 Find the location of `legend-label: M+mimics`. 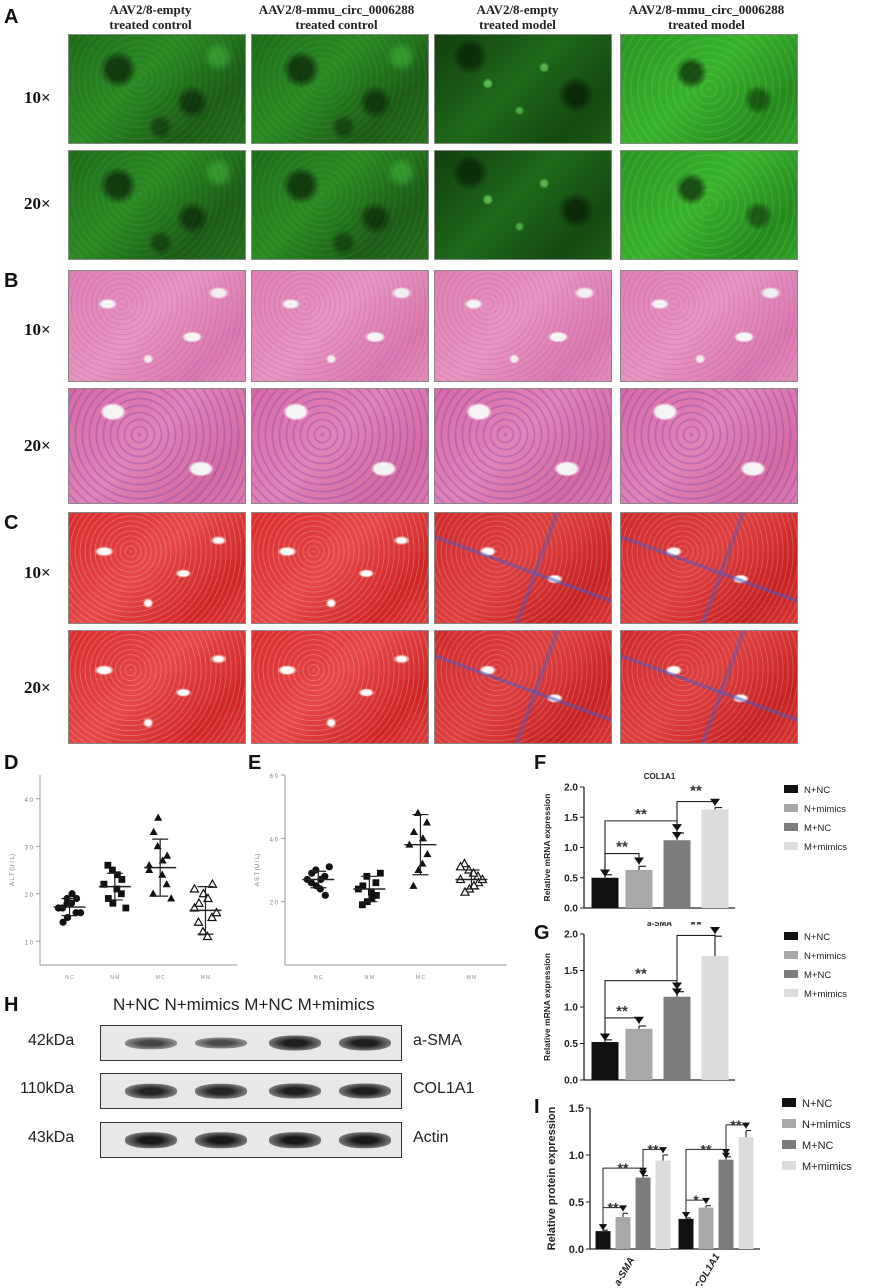

legend-label: M+mimics is located at coordinates (825, 847).